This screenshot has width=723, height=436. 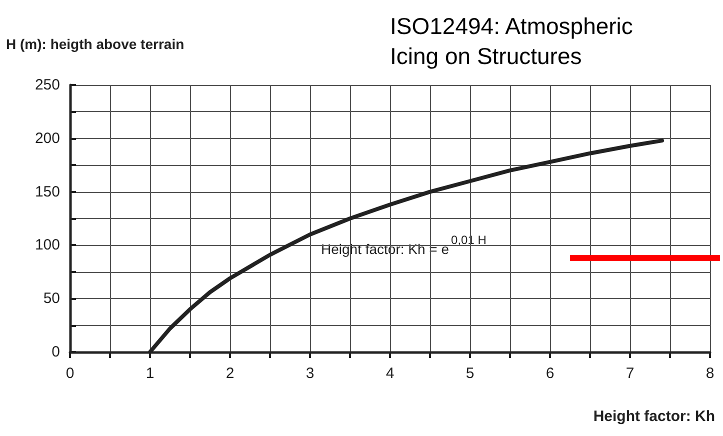 What do you see at coordinates (150, 373) in the screenshot?
I see `x-tick-label: 1` at bounding box center [150, 373].